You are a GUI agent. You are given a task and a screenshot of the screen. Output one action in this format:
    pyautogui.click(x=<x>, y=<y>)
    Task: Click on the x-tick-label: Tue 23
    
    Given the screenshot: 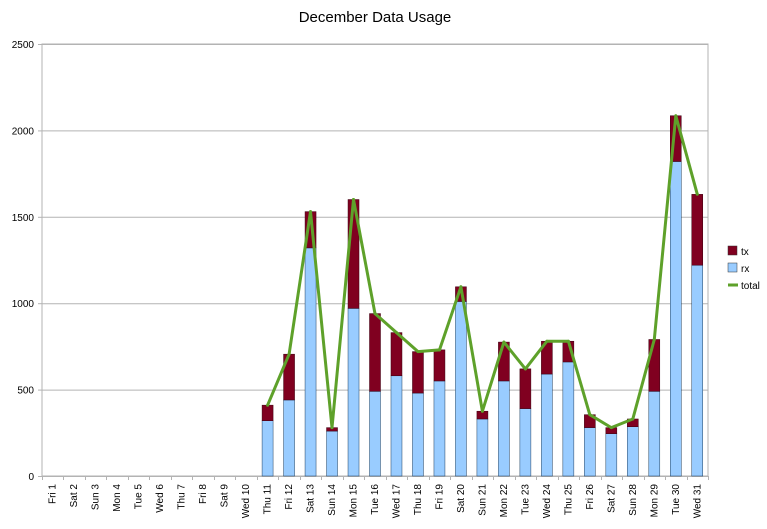 What is the action you would take?
    pyautogui.click(x=525, y=499)
    